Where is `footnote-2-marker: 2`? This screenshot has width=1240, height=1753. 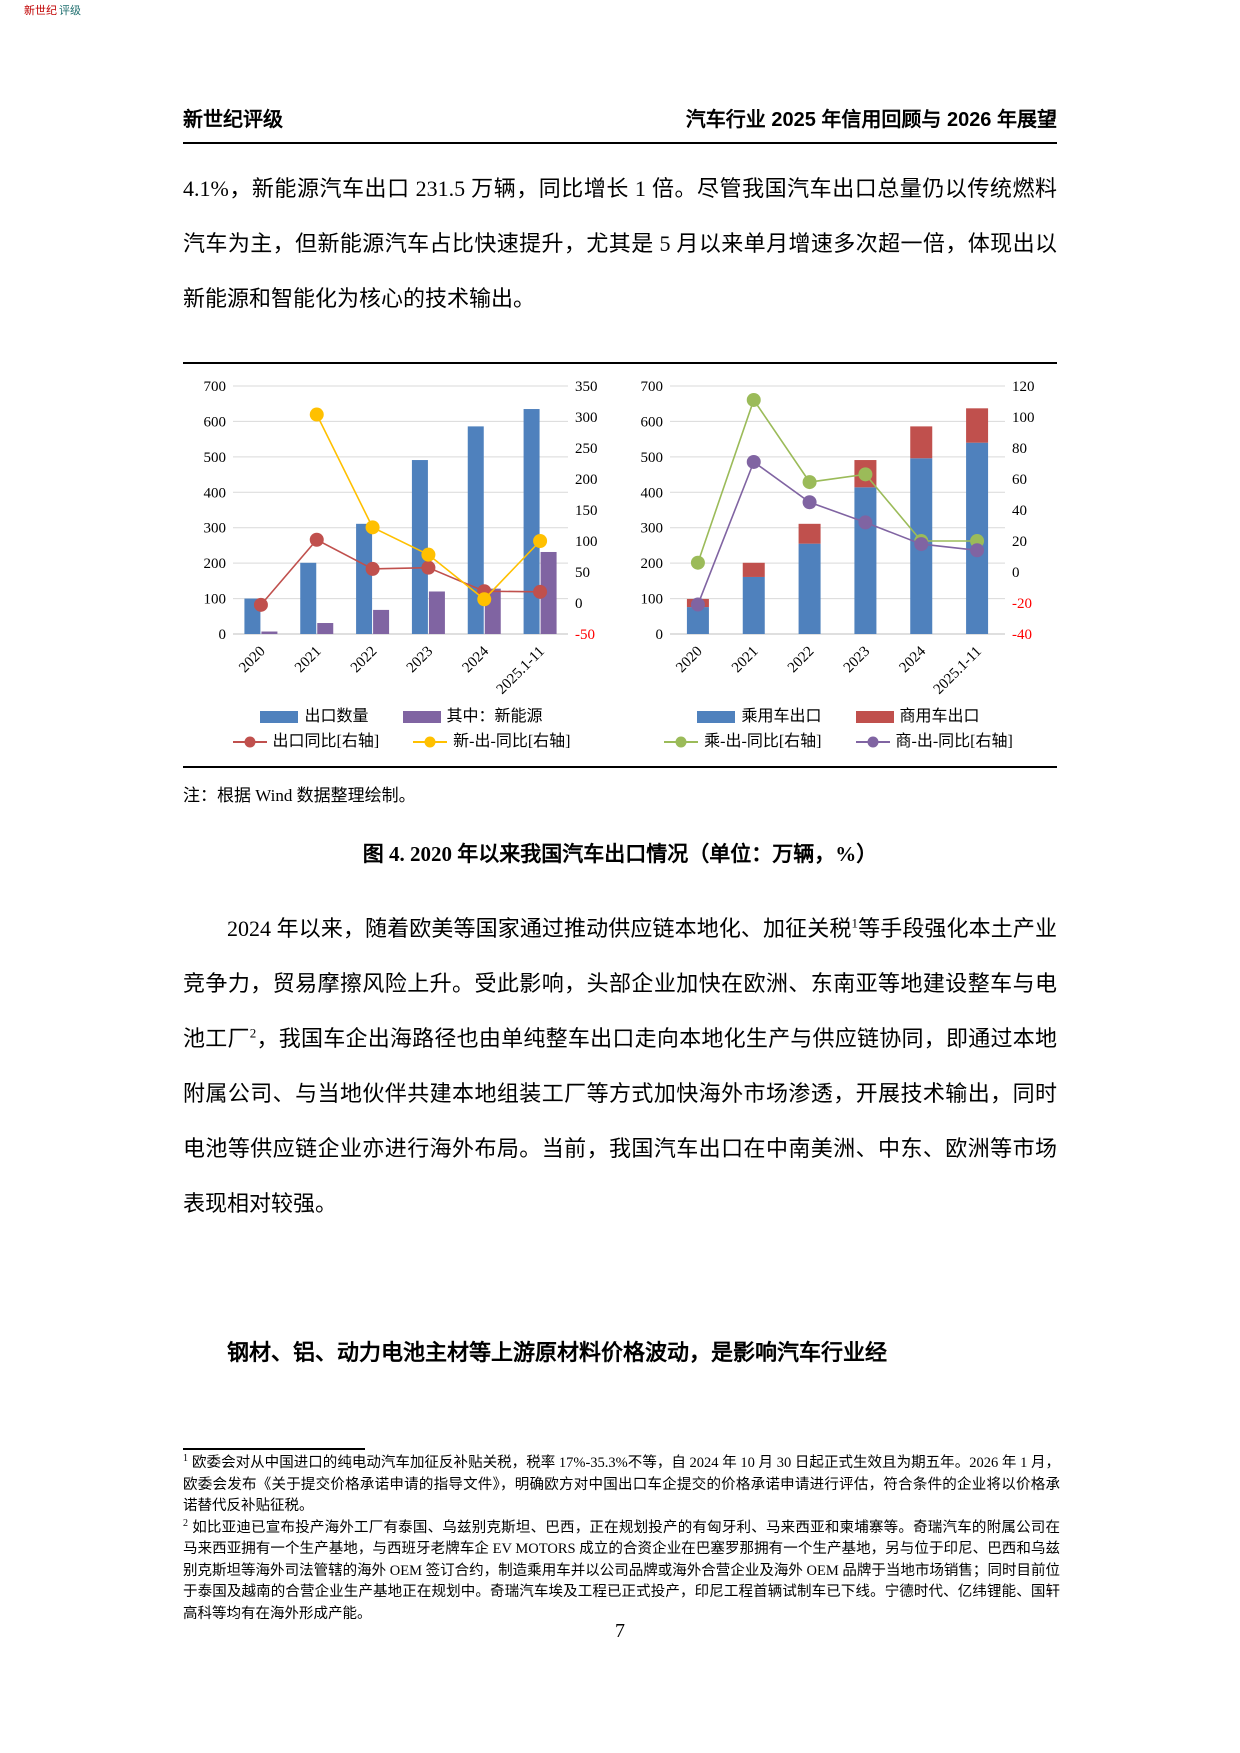
footnote-2-marker: 2 is located at coordinates (185, 1523).